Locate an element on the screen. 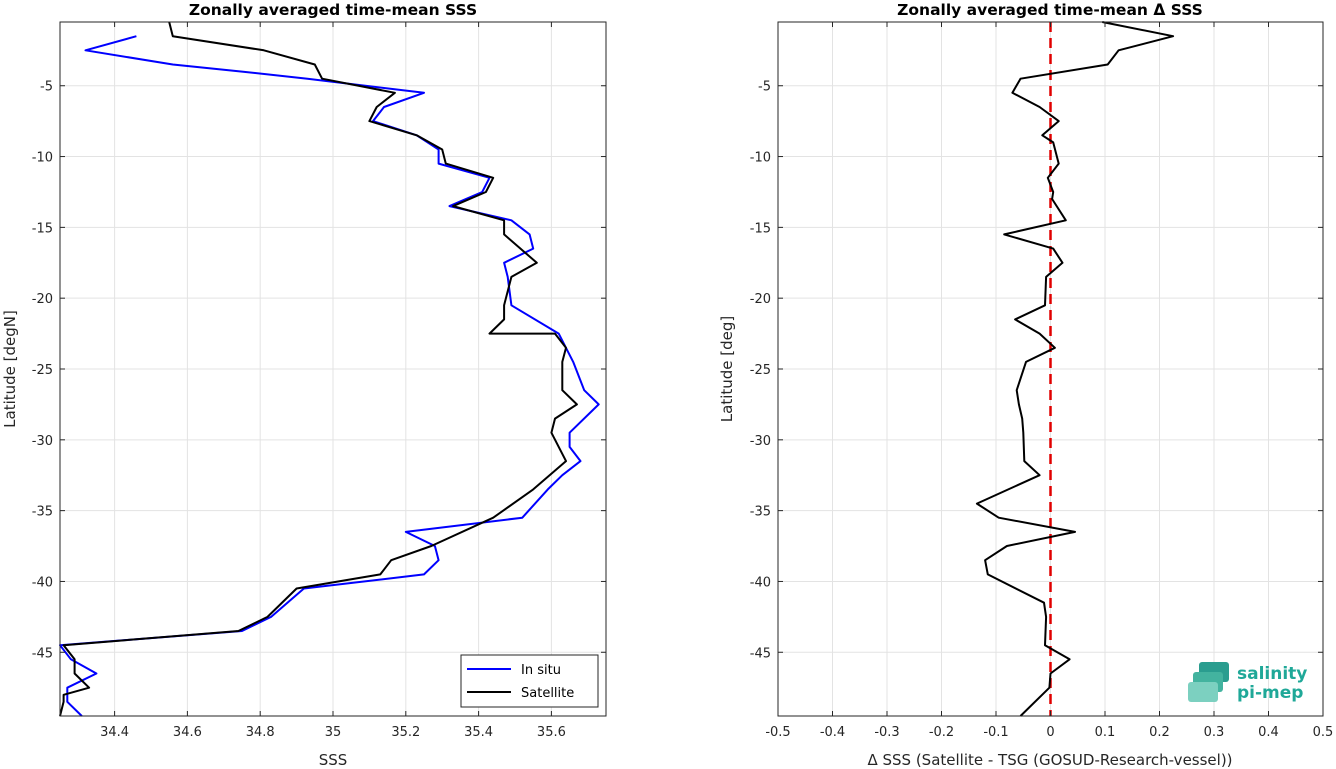 Image resolution: width=1336 pixels, height=769 pixels. right-y-tick-label: -45 is located at coordinates (760, 653).